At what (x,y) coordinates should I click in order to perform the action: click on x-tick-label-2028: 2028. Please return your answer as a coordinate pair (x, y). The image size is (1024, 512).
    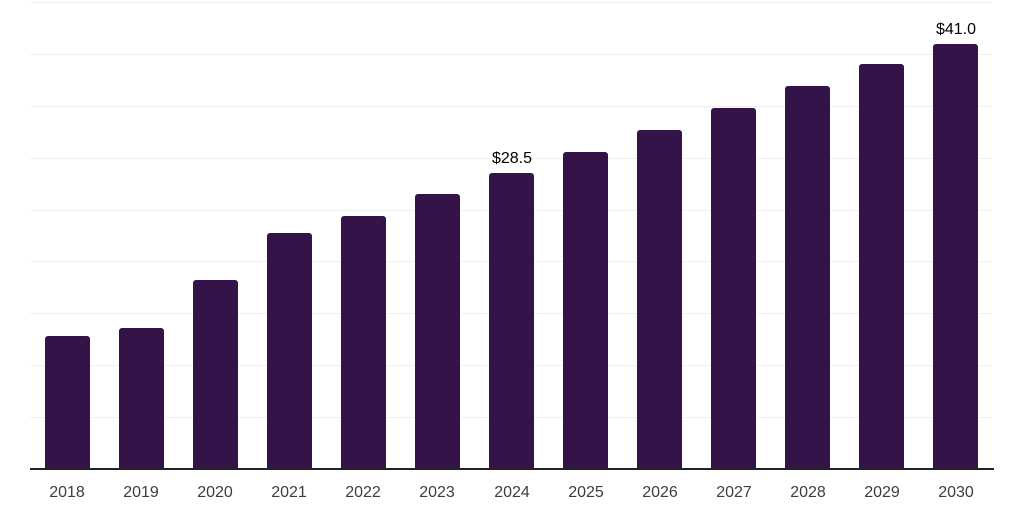
    Looking at the image, I should click on (808, 492).